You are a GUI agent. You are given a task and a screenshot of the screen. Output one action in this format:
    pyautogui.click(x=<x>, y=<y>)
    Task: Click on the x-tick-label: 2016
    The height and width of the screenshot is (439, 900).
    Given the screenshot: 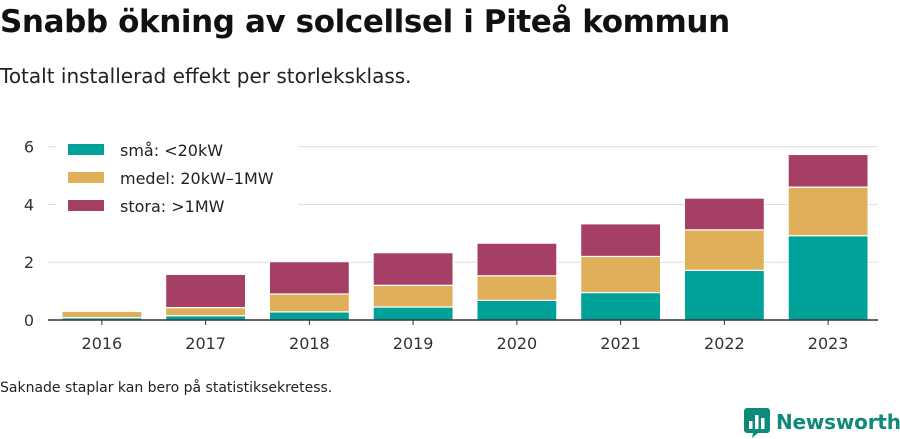 What is the action you would take?
    pyautogui.click(x=102, y=343)
    